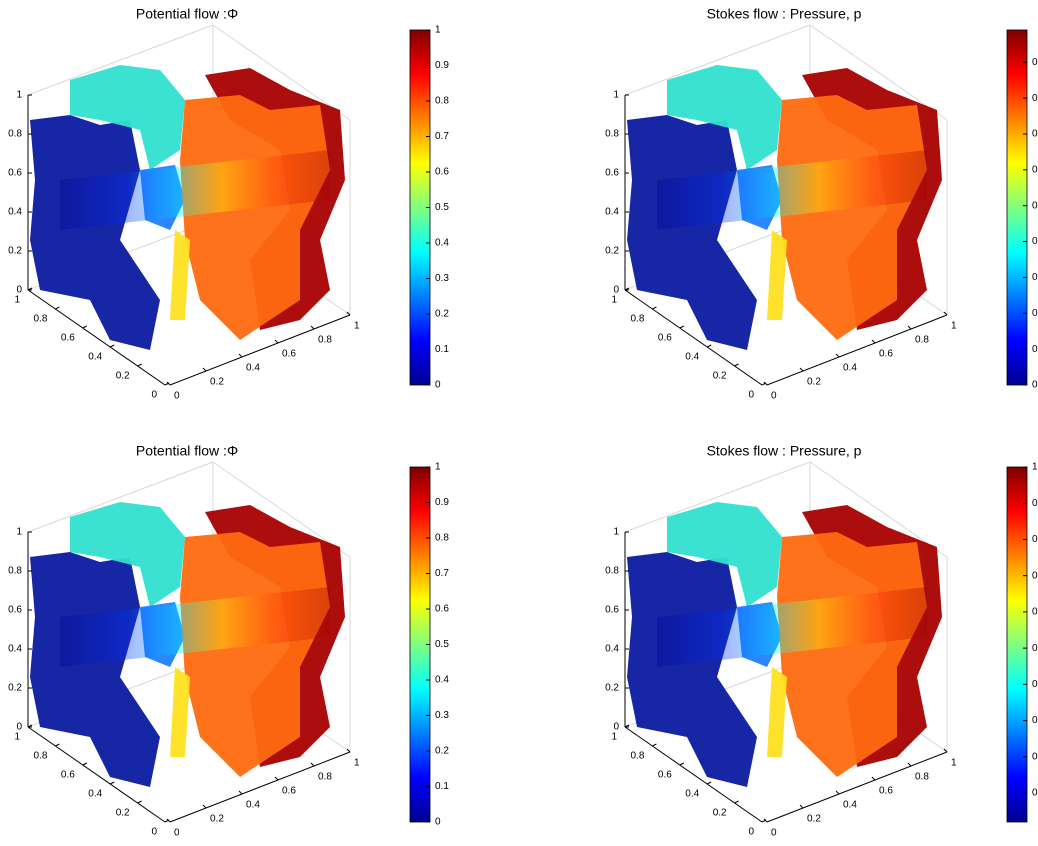 This screenshot has height=846, width=1038. What do you see at coordinates (857, 787) in the screenshot?
I see `x-axis` at bounding box center [857, 787].